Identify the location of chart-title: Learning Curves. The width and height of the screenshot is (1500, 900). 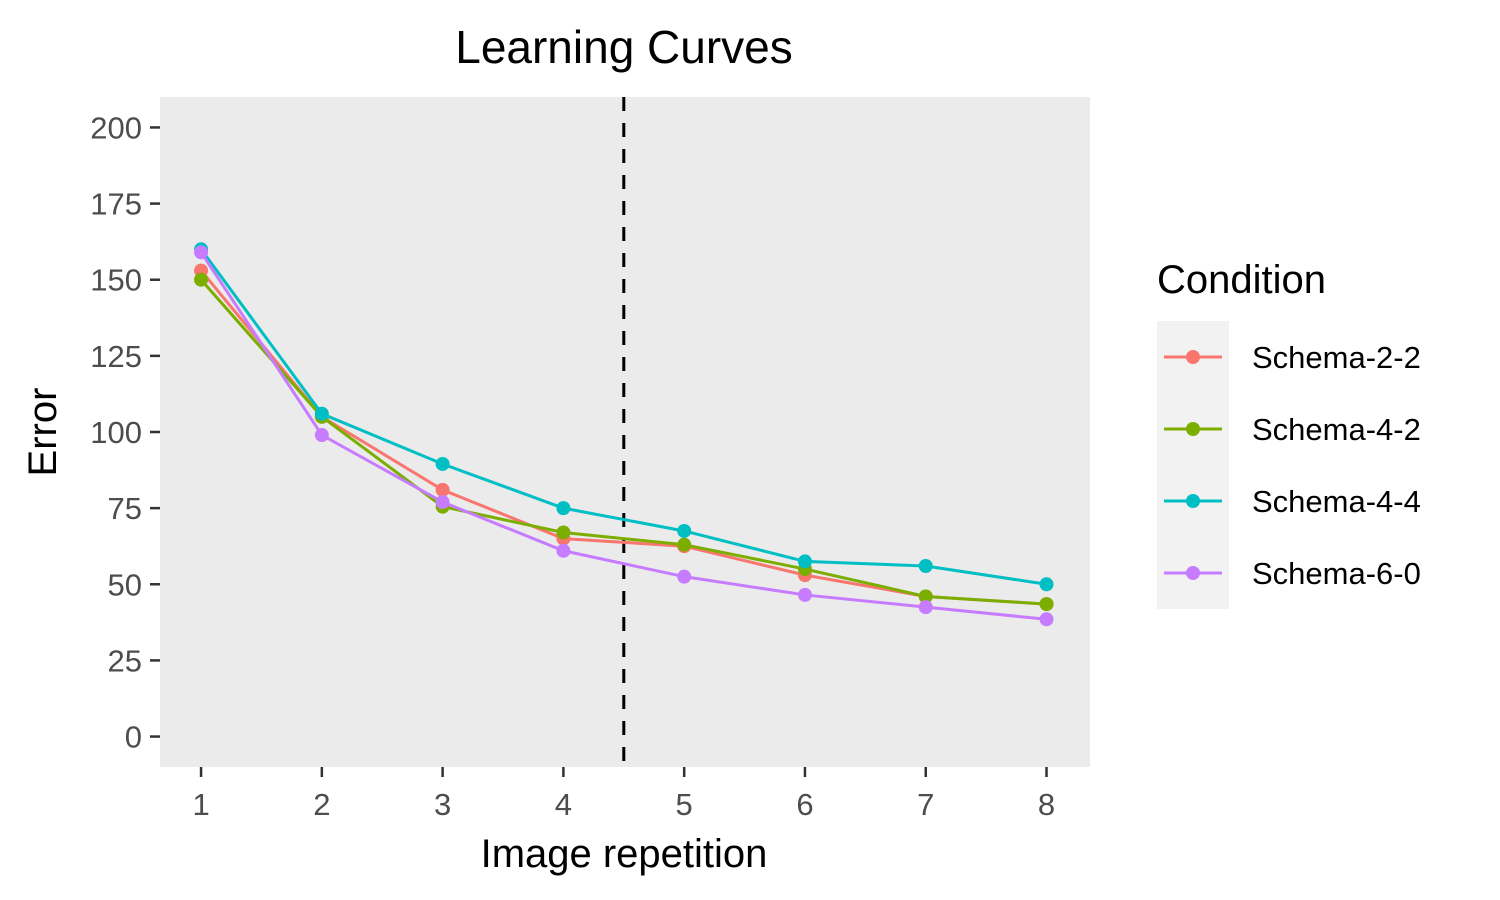
(624, 47).